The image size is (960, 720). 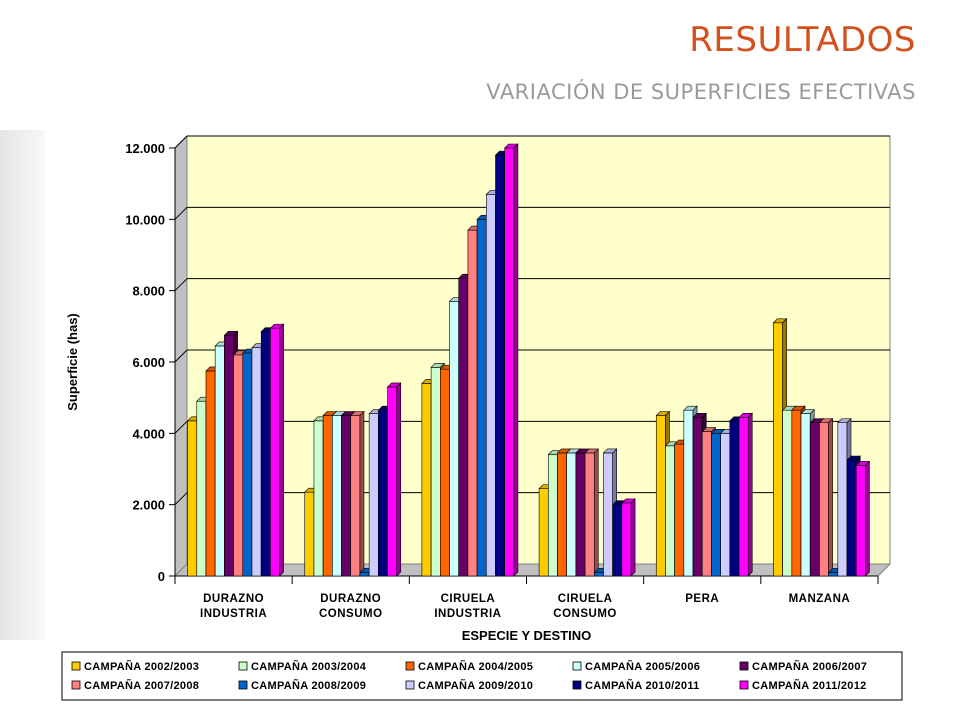 What do you see at coordinates (141, 666) in the screenshot?
I see `legend-label: CAMPAÑA 2002/2003` at bounding box center [141, 666].